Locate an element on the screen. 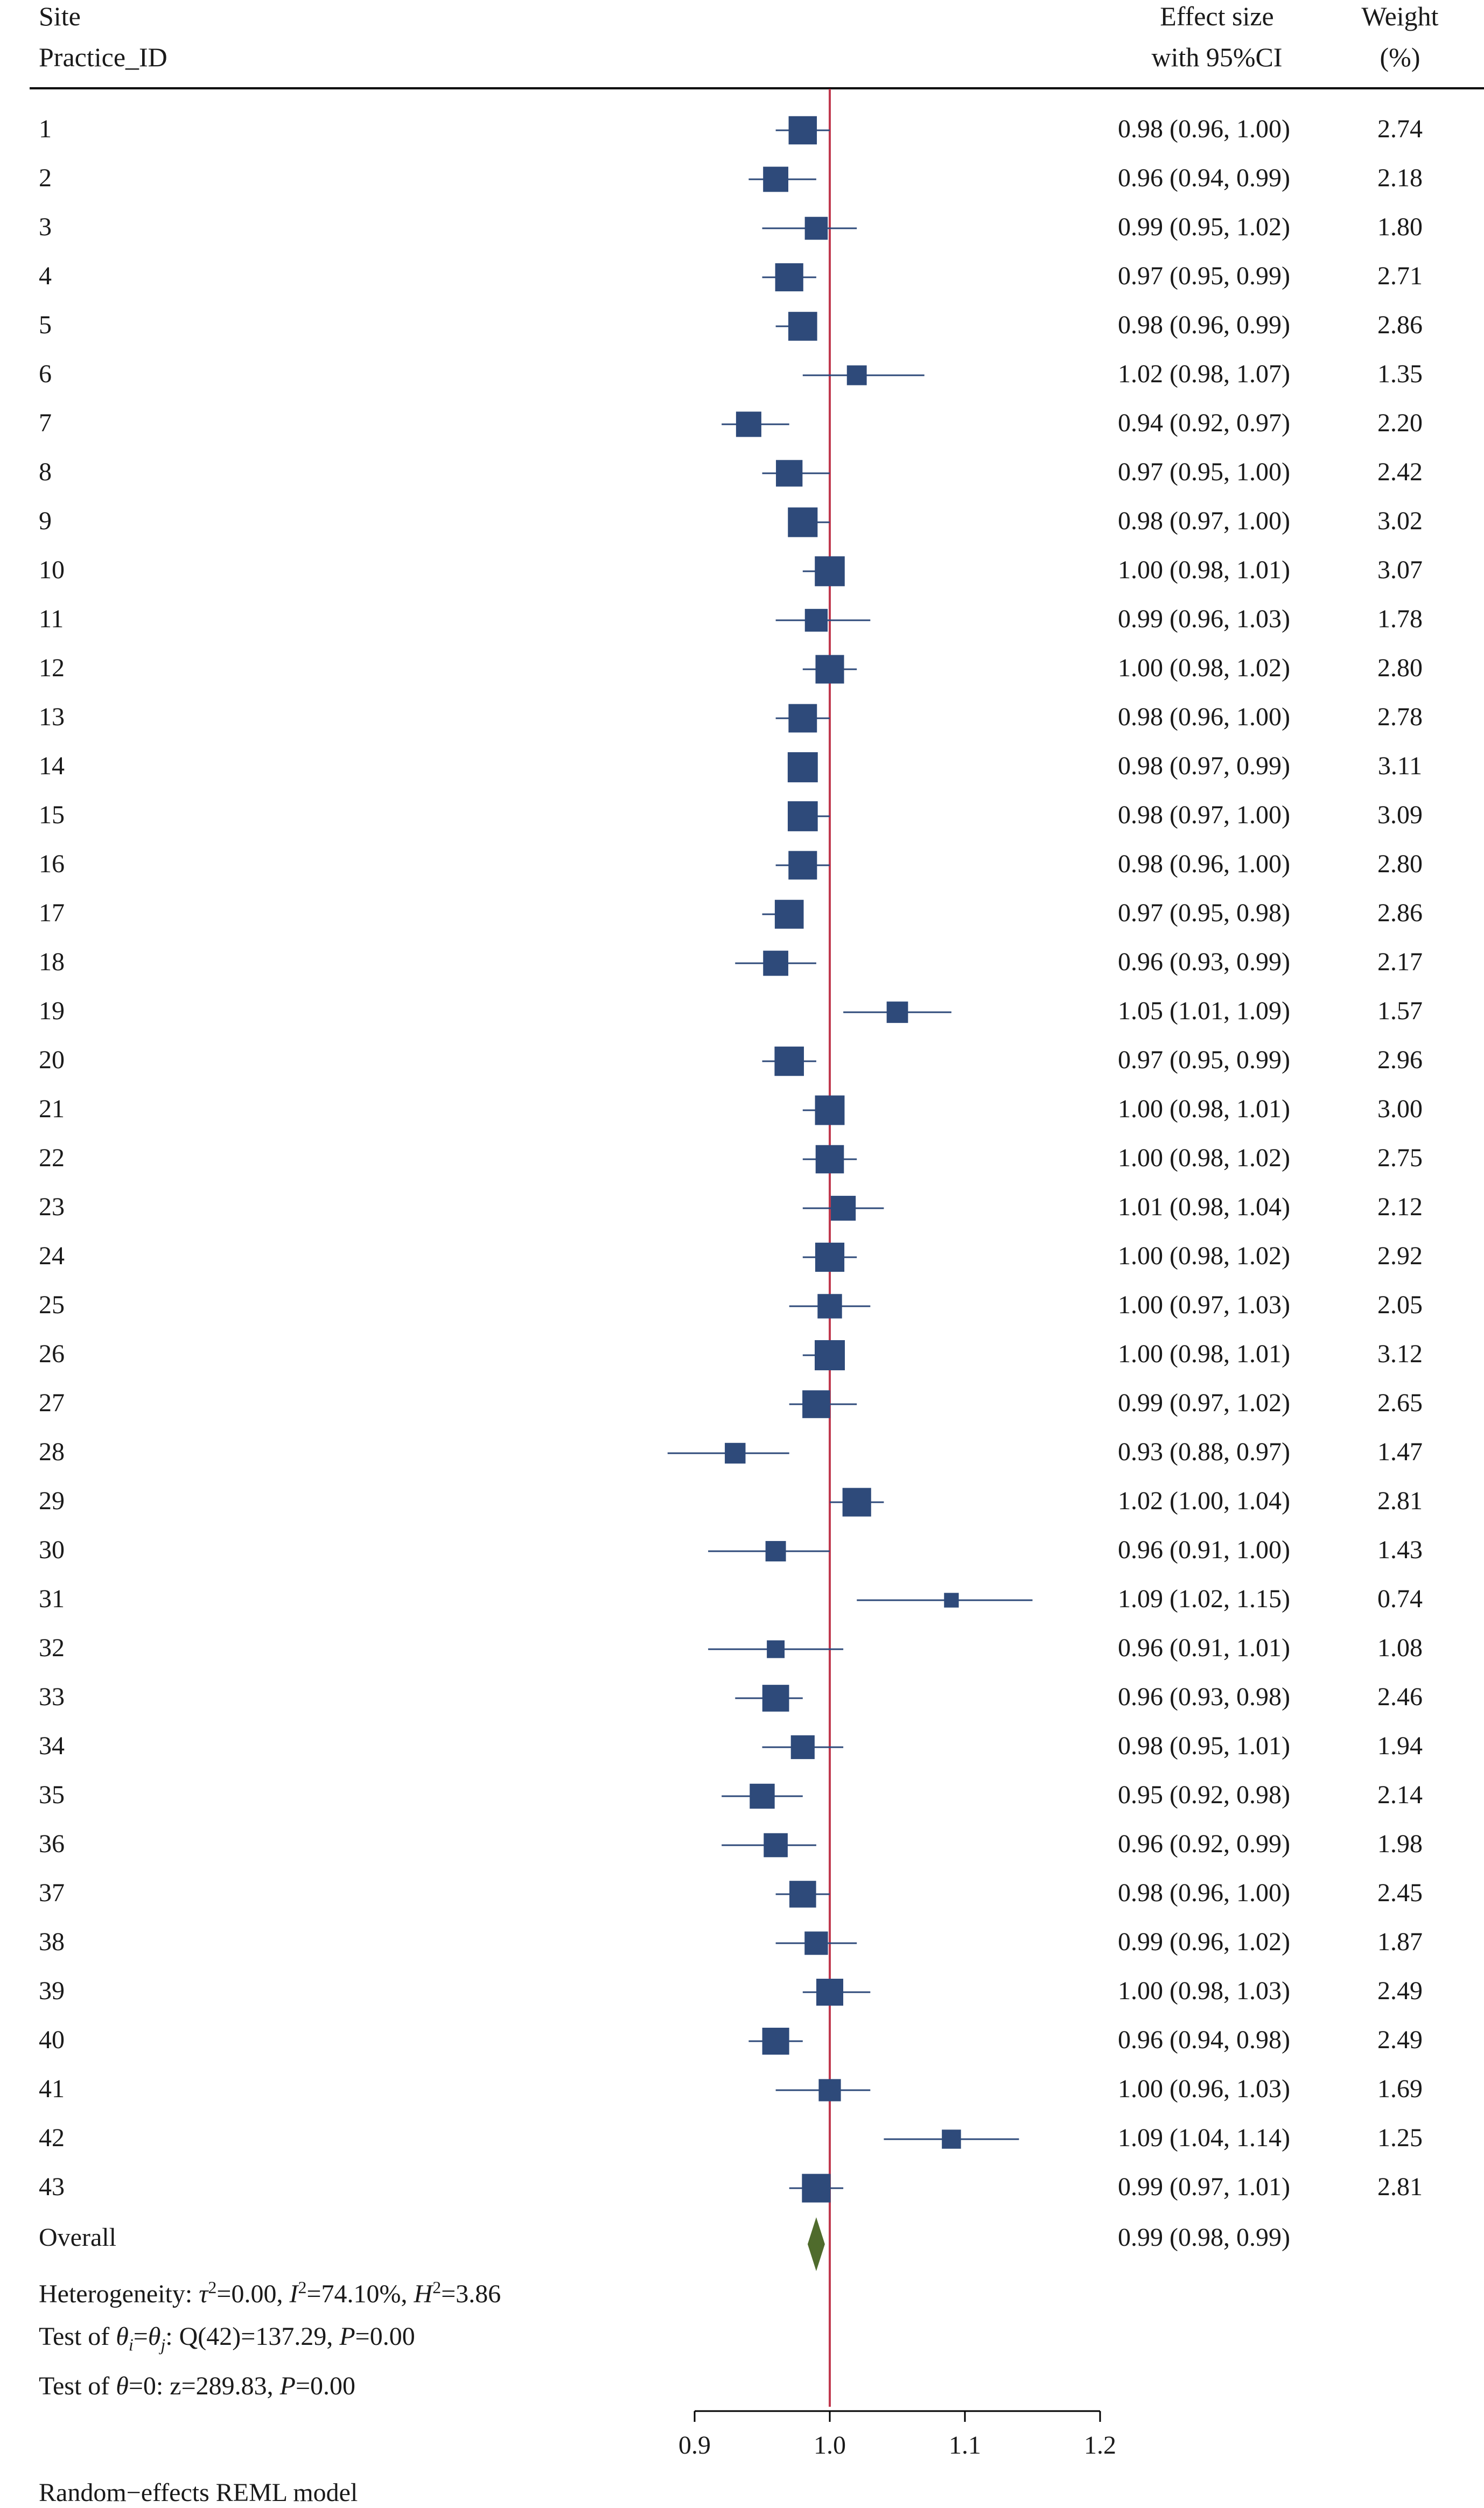  weight-label-11: 1.78 is located at coordinates (1400, 619).